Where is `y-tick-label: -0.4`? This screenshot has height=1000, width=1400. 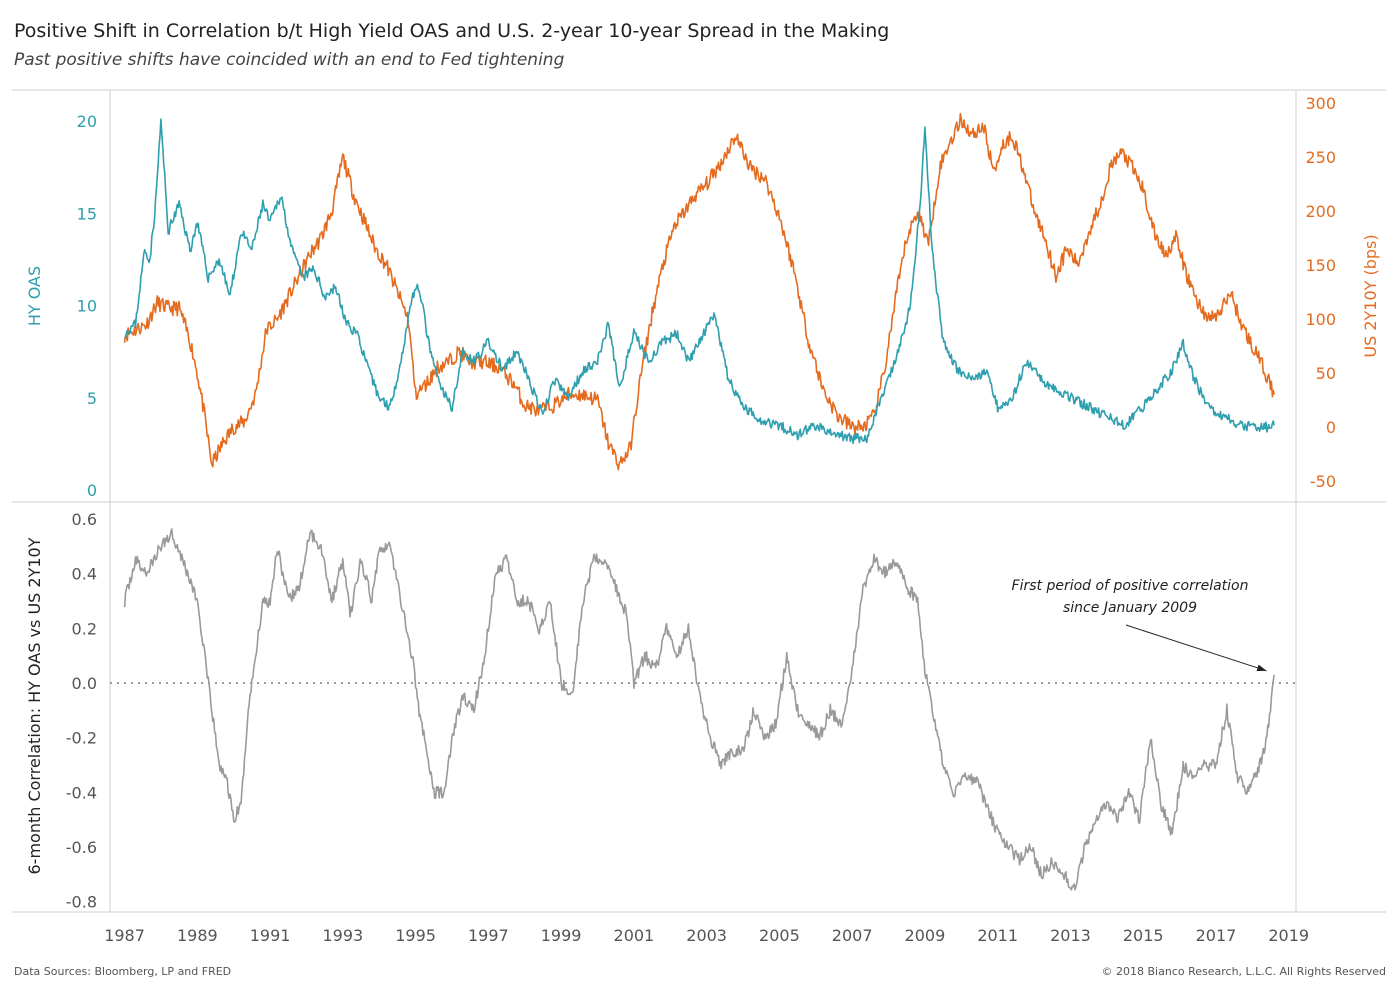 y-tick-label: -0.4 is located at coordinates (81, 792).